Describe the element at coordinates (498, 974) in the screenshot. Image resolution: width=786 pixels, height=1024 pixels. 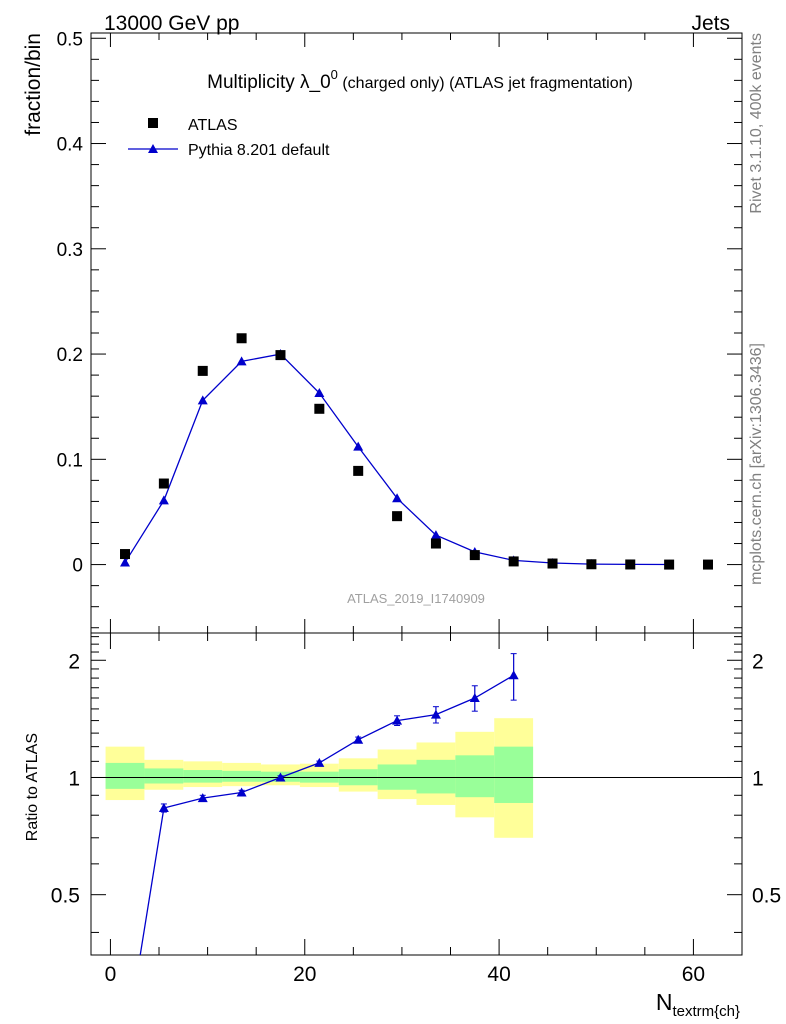
I see `x-tick-label: 40` at that location.